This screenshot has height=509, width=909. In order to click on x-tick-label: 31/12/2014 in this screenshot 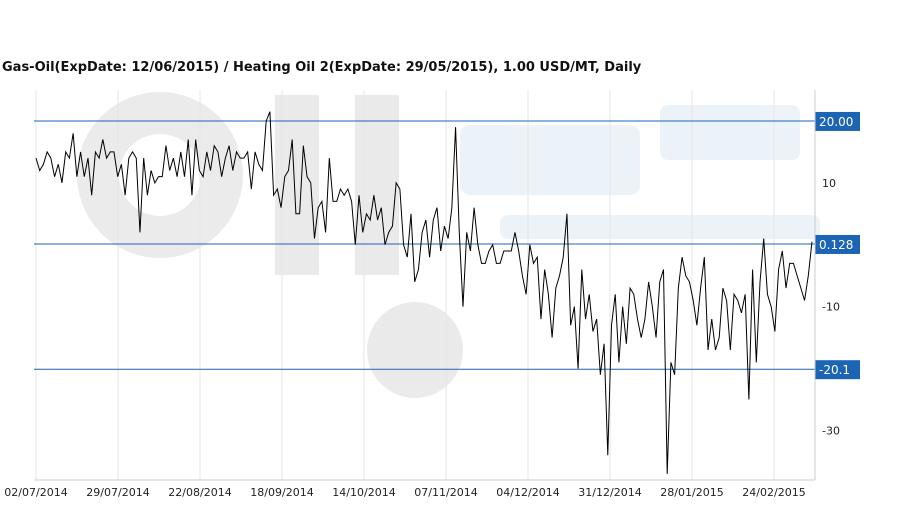, I will do `click(609, 492)`.